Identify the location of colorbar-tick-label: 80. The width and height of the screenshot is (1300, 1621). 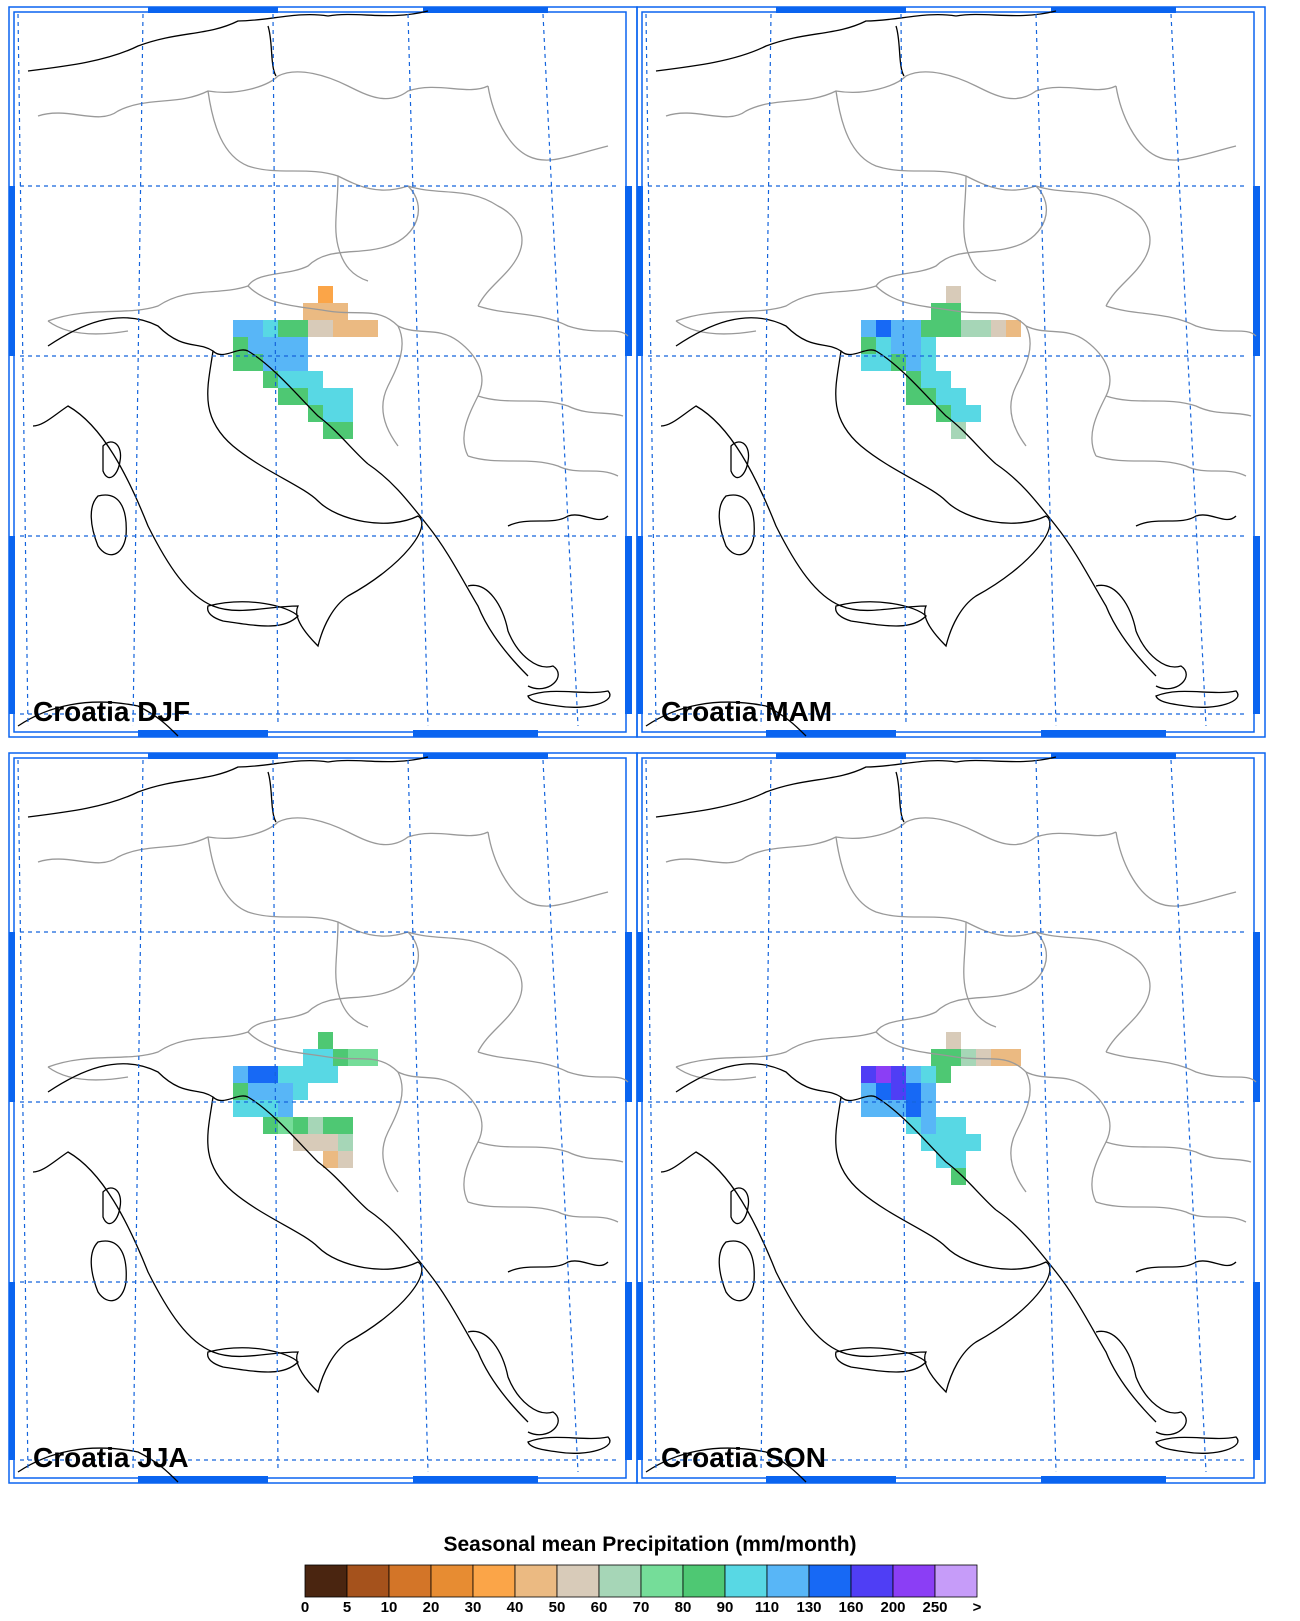
(683, 1607).